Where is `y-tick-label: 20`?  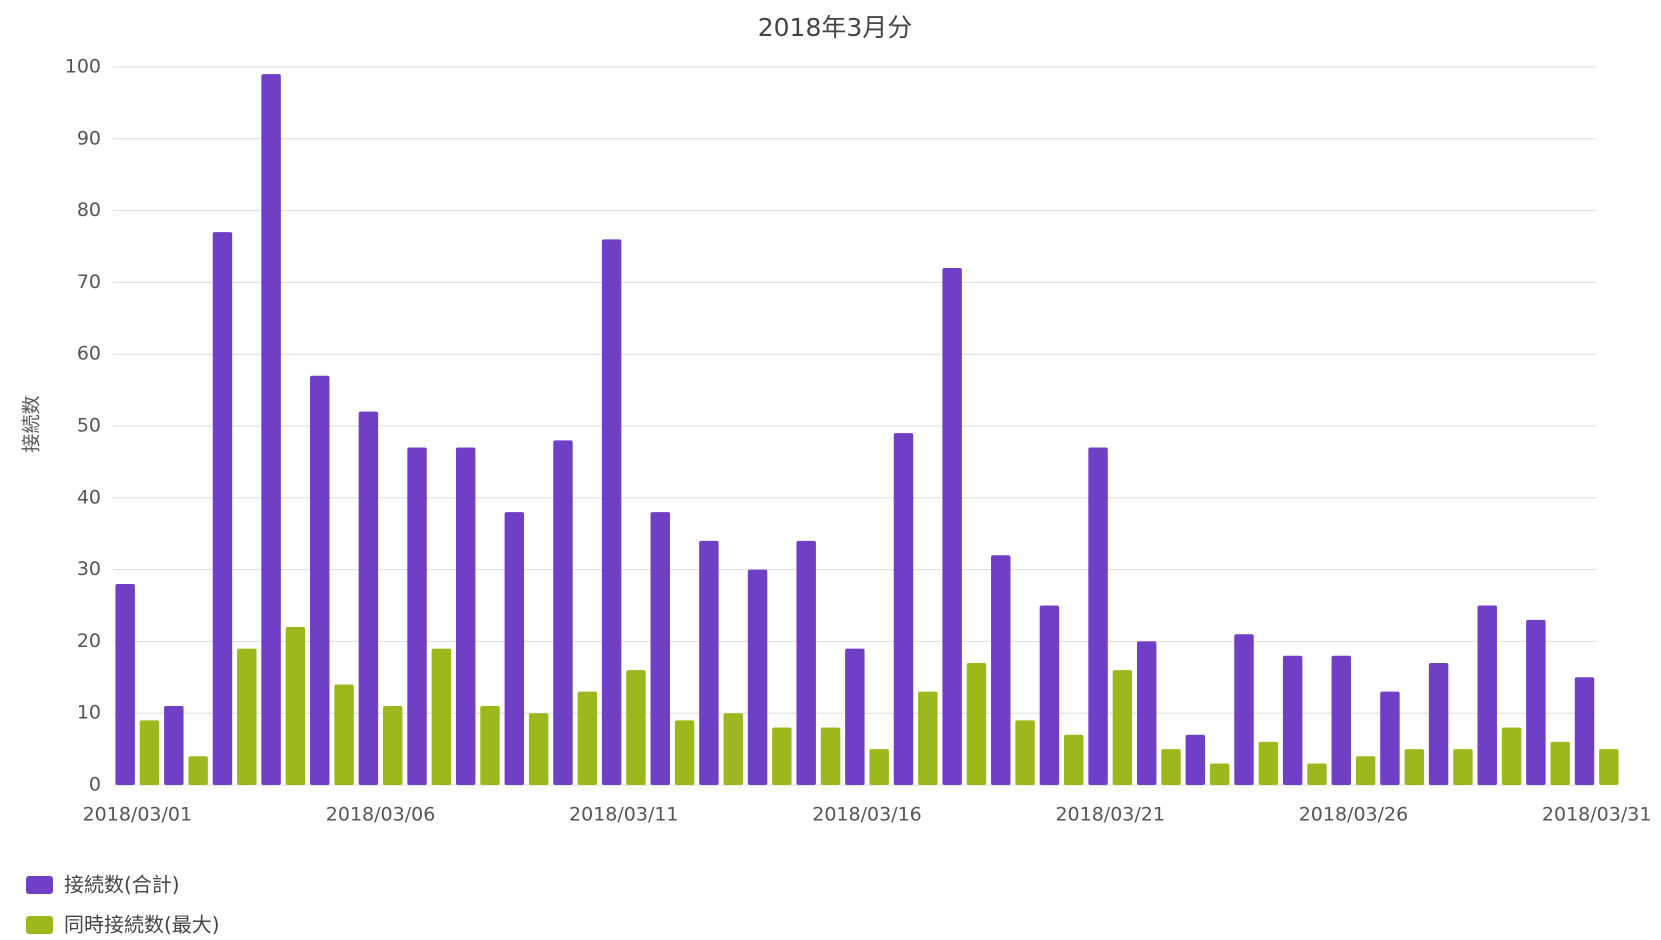 y-tick-label: 20 is located at coordinates (89, 641).